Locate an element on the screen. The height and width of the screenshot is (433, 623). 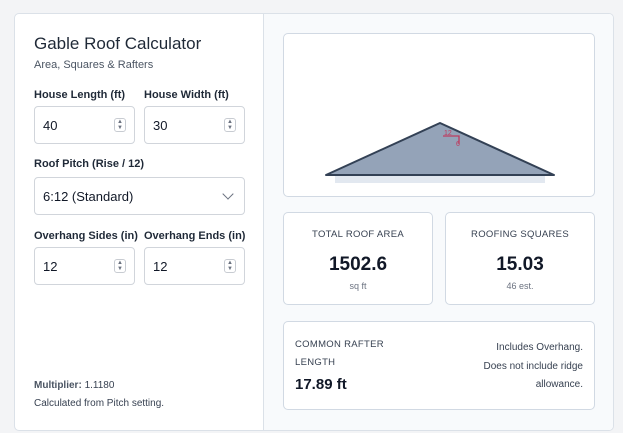
roof-diagram-svg: 12 6 is located at coordinates (440, 152).